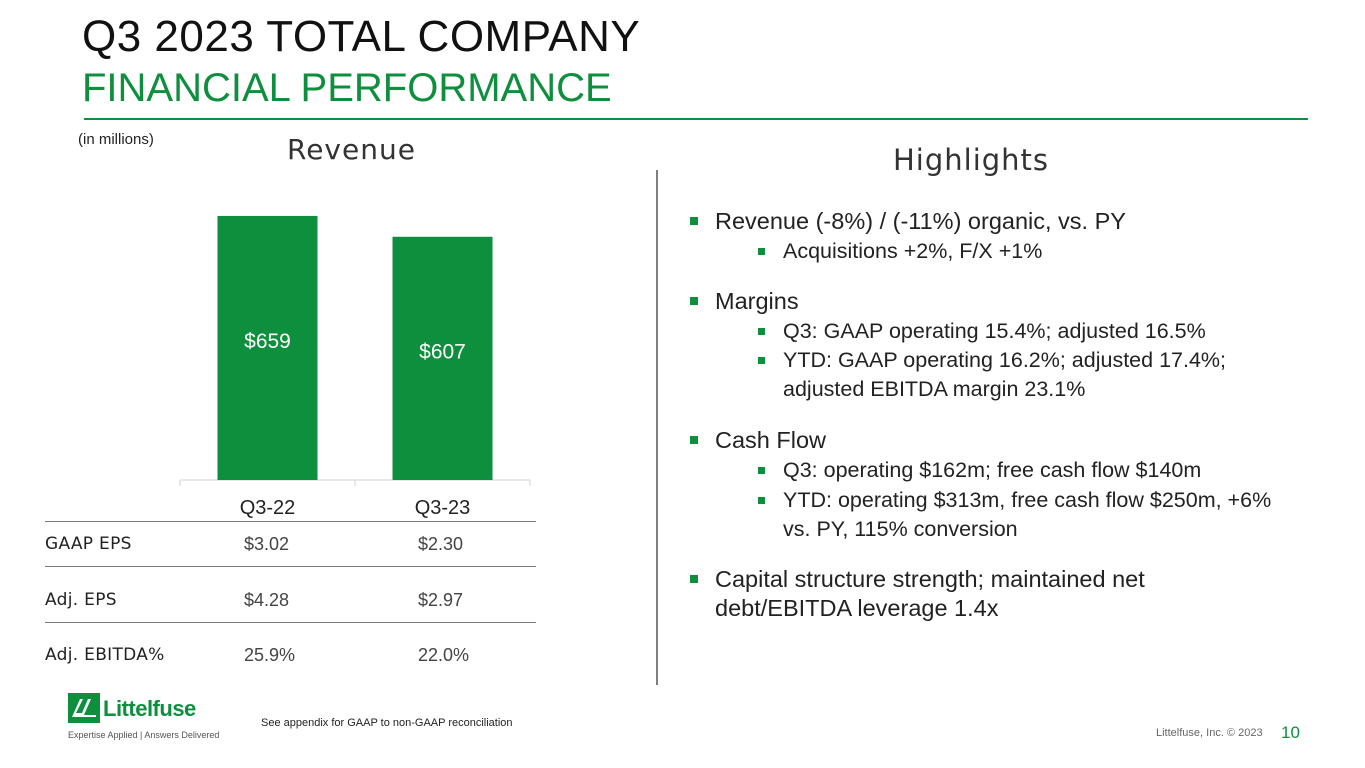  What do you see at coordinates (361, 36) in the screenshot?
I see `page-title: Q3 2023 TOTAL COMPANY` at bounding box center [361, 36].